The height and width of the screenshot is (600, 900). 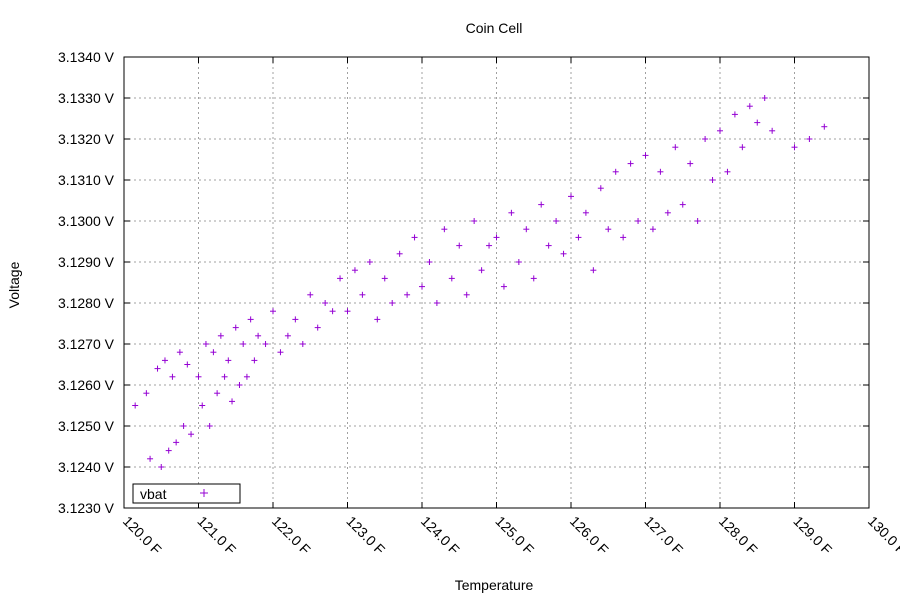 I want to click on x-tick-label: 123.0 F, so click(x=365, y=535).